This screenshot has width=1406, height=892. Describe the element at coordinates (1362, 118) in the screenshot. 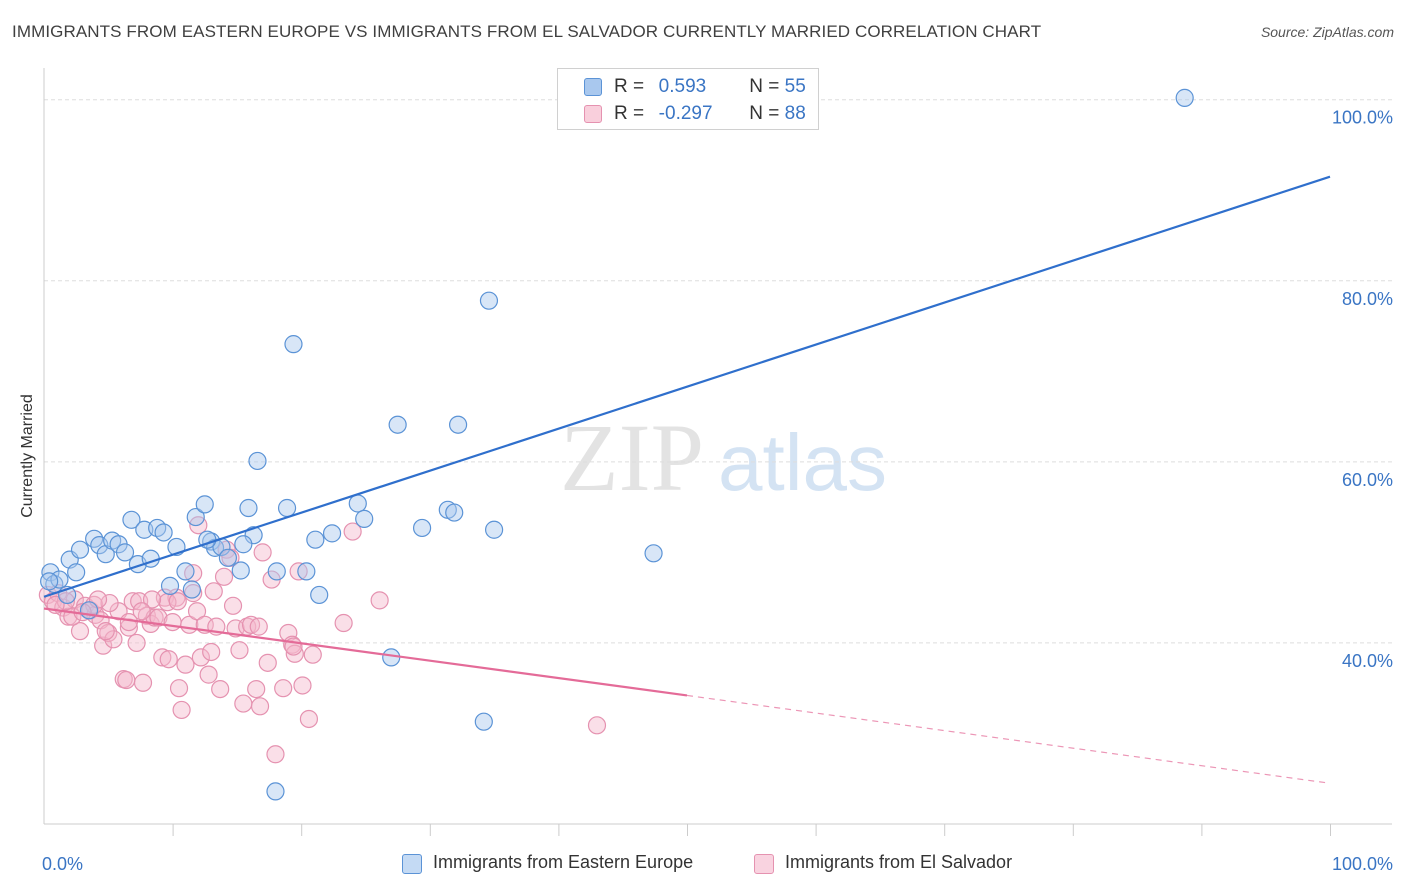

I see `y-tick-label: 100.0%` at that location.